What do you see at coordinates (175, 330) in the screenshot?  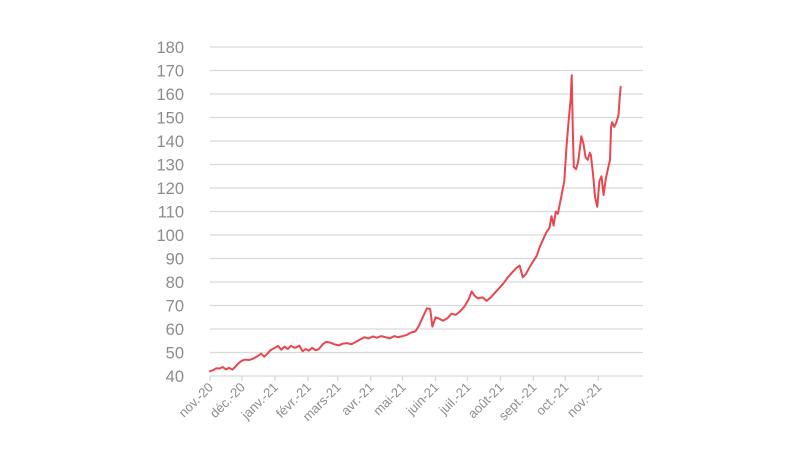 I see `y-tick-label: 60` at bounding box center [175, 330].